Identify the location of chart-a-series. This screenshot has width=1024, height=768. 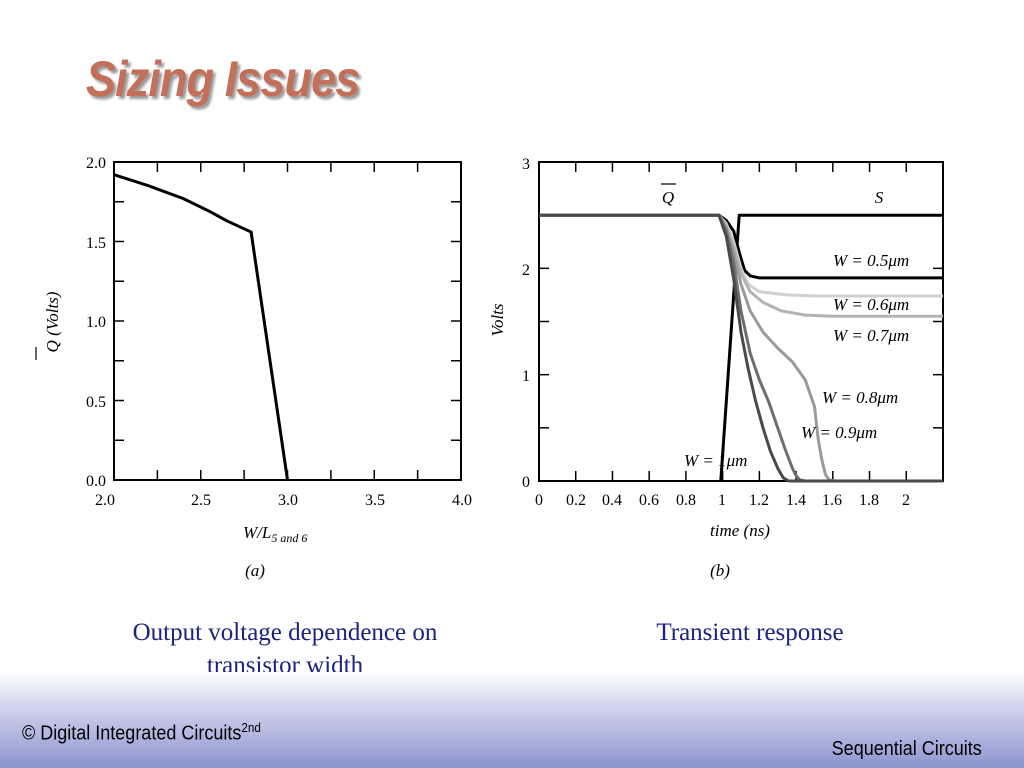
(201, 327).